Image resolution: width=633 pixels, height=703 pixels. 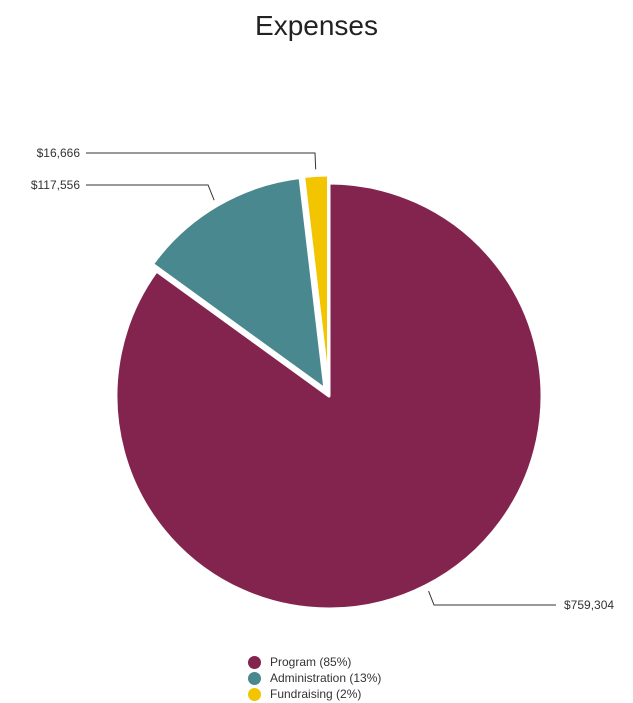 What do you see at coordinates (254, 662) in the screenshot?
I see `legend-marker-program` at bounding box center [254, 662].